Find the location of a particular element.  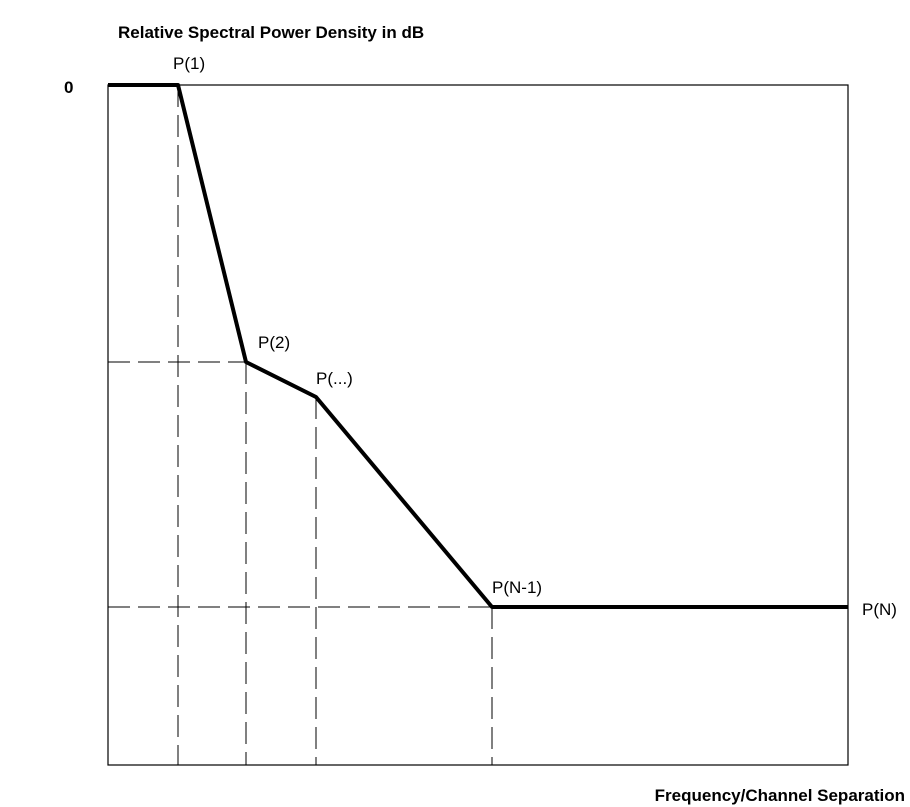

point-label: P(2) is located at coordinates (274, 342).